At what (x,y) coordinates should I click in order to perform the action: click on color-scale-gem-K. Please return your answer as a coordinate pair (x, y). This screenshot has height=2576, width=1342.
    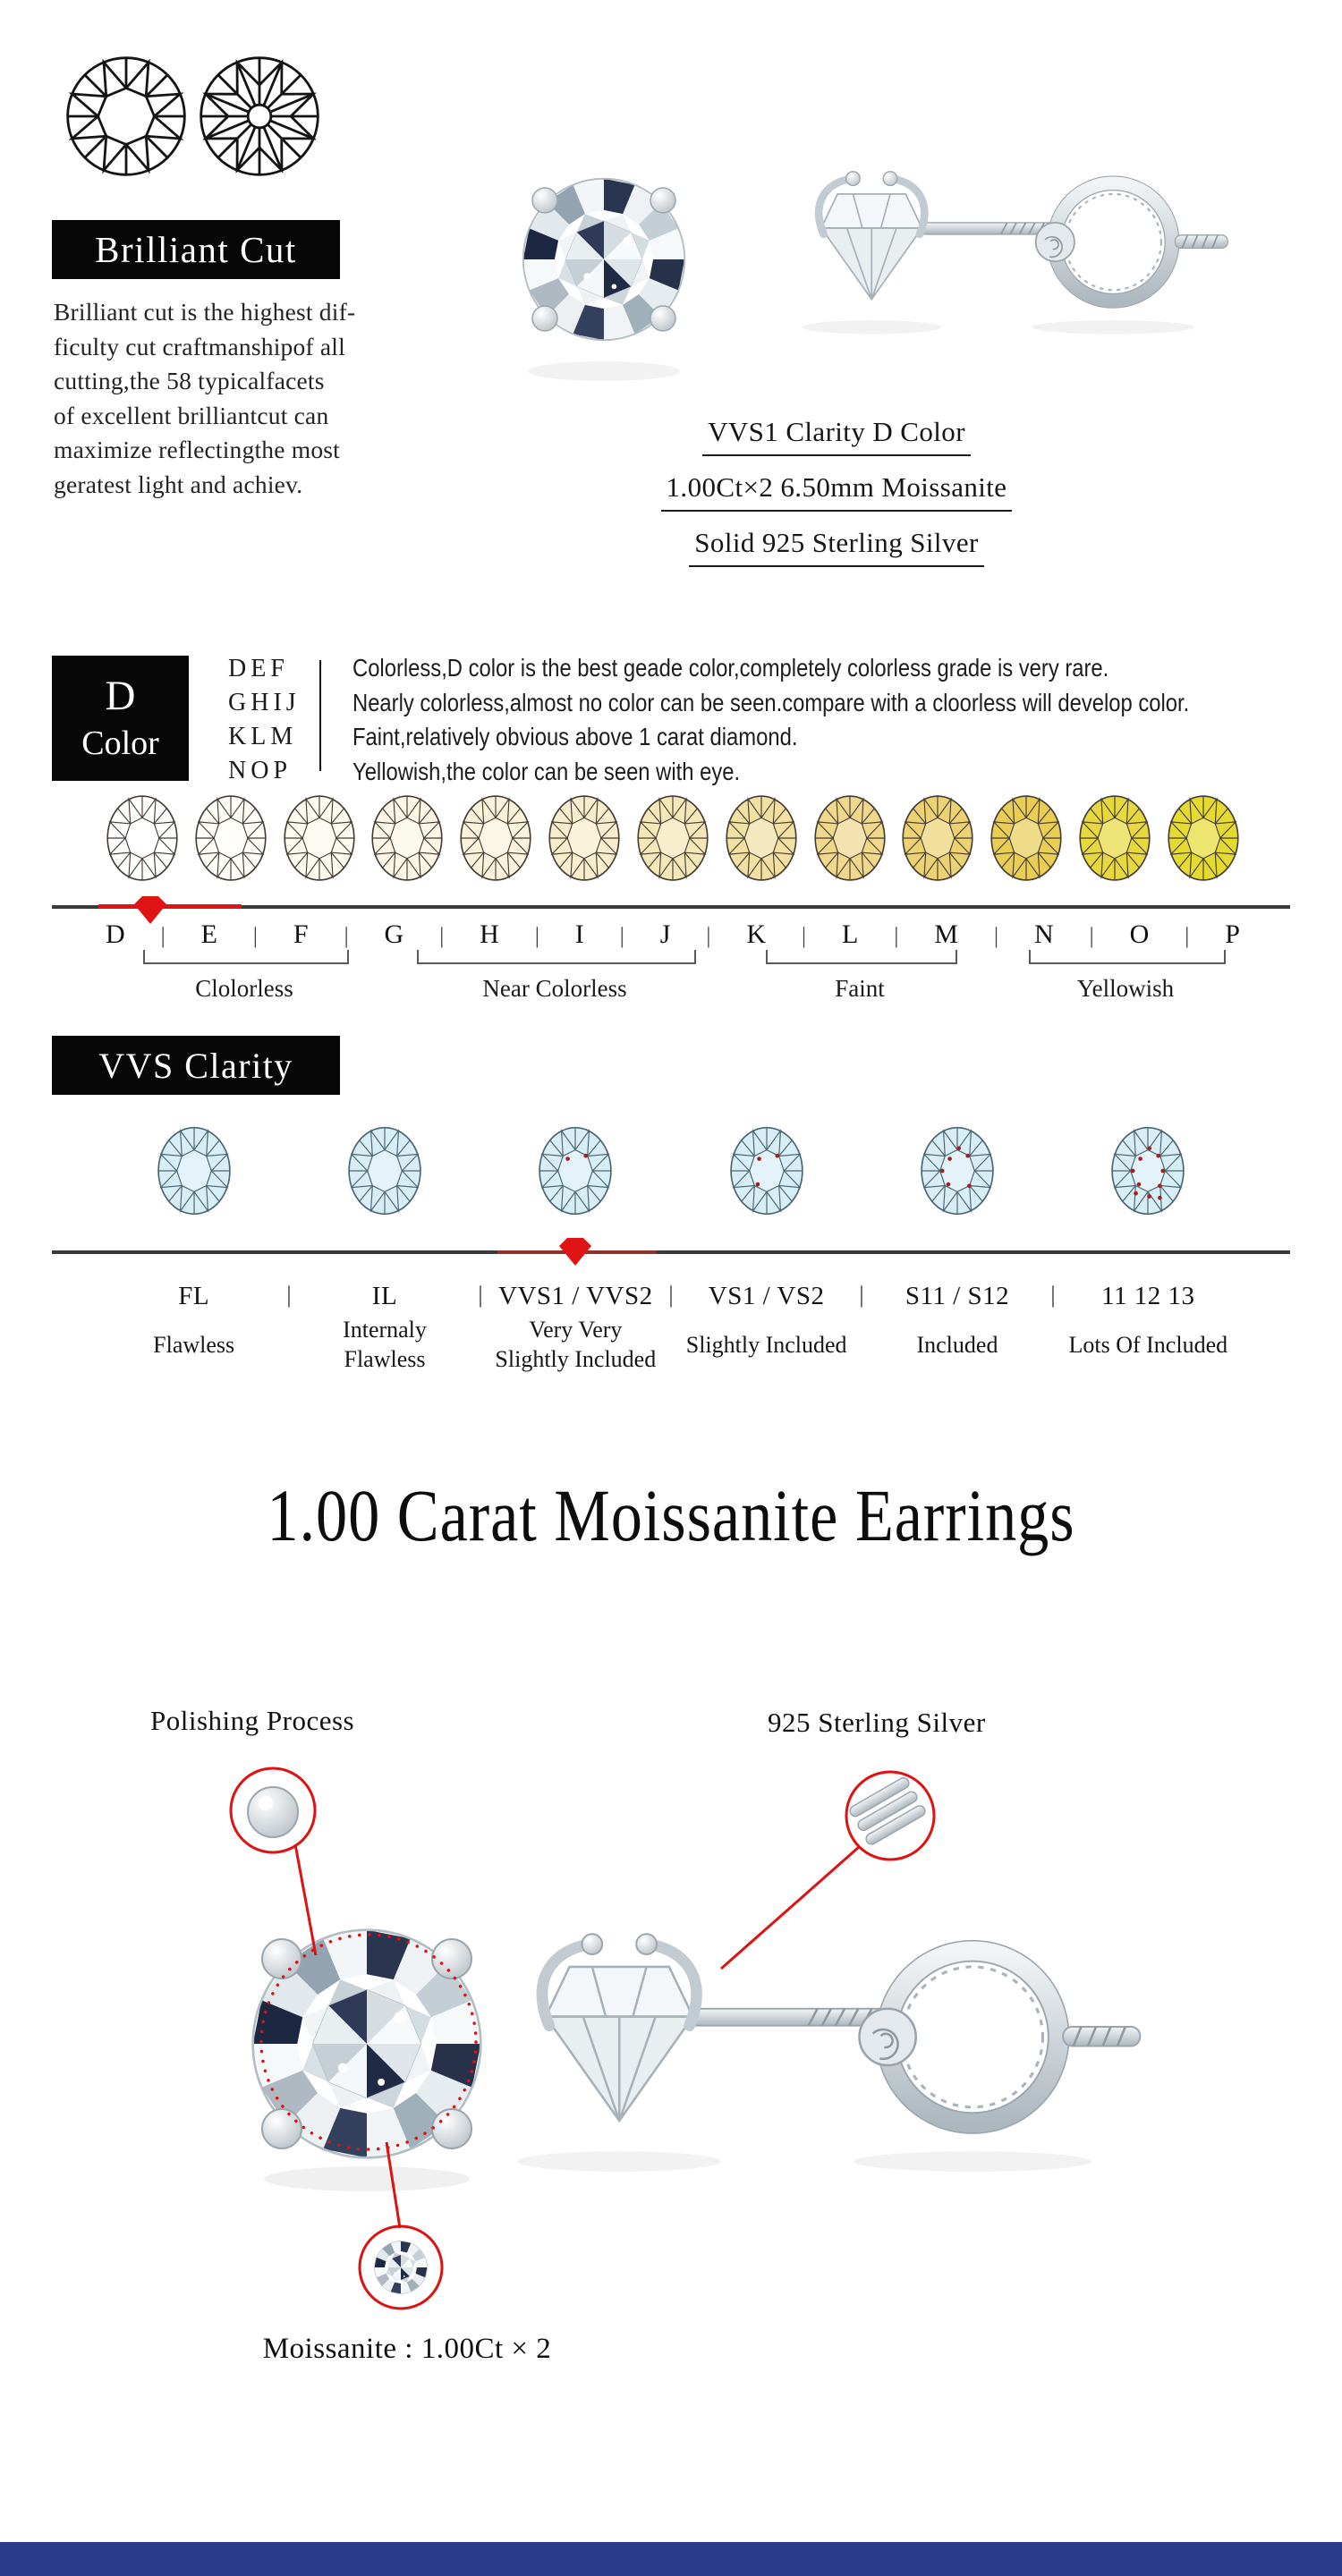
    Looking at the image, I should click on (762, 838).